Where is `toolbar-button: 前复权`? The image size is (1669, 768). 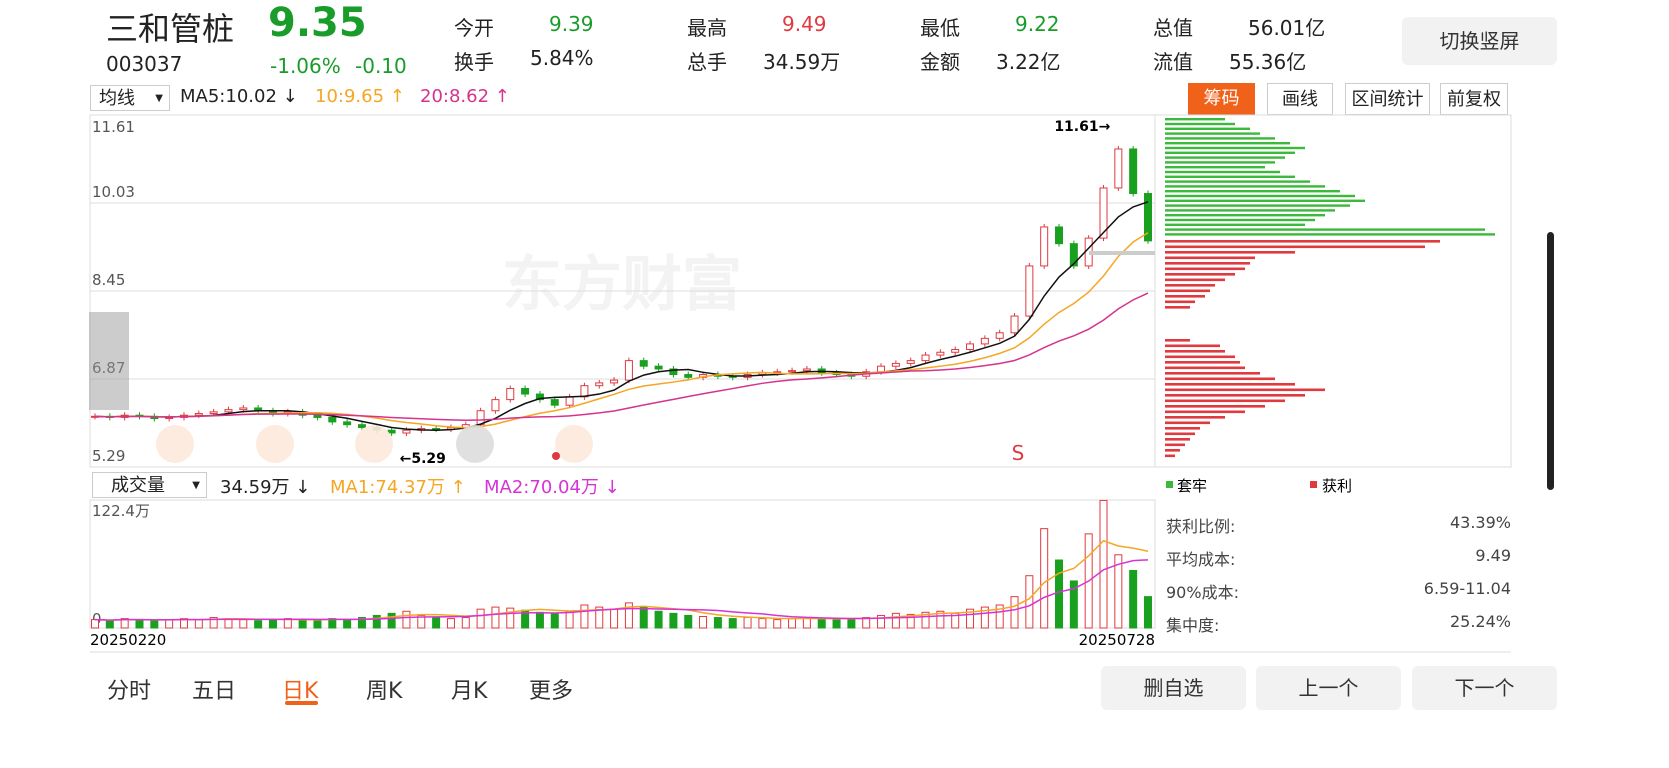 toolbar-button: 前复权 is located at coordinates (1474, 99).